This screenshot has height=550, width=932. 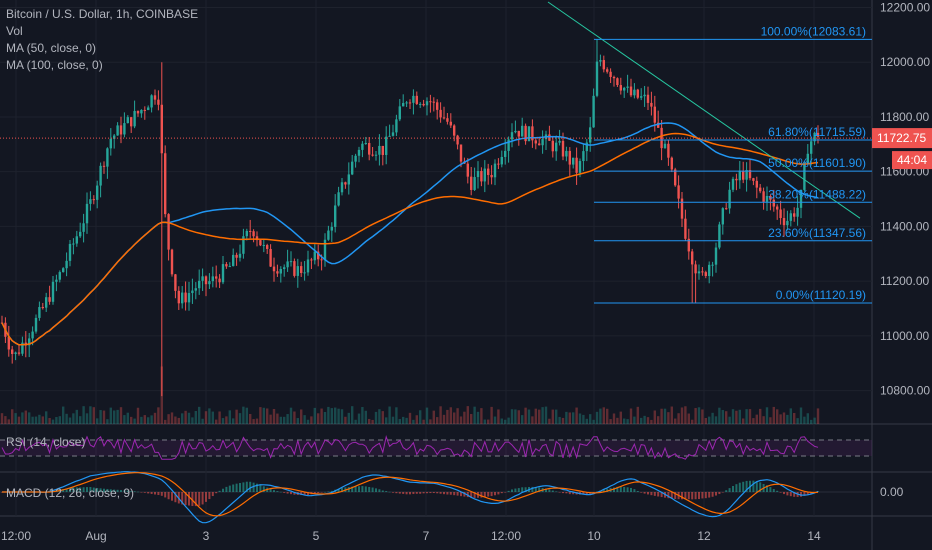 What do you see at coordinates (410, 494) in the screenshot?
I see `macd-signal-line` at bounding box center [410, 494].